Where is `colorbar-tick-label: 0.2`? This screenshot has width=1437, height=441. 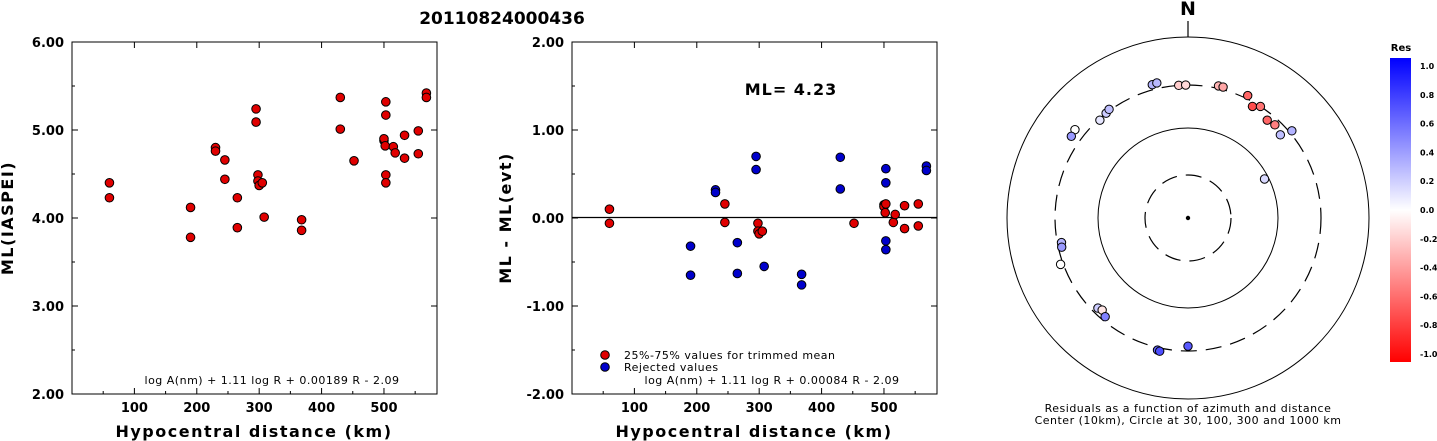
colorbar-tick-label: 0.2 is located at coordinates (1427, 181).